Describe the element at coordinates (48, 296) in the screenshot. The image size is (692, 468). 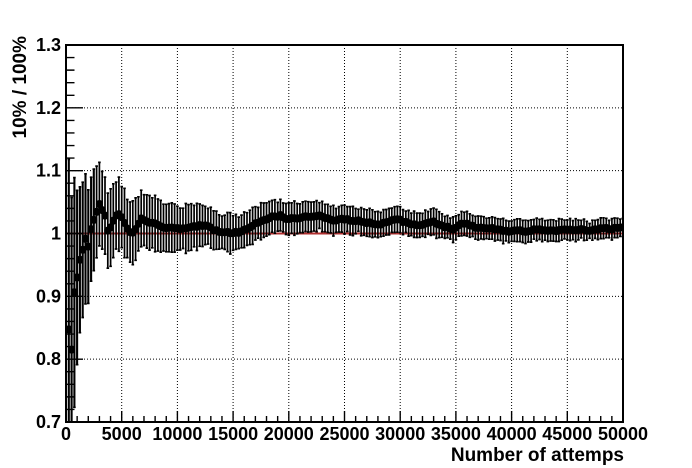
I see `svg-text: 0.9` at that location.